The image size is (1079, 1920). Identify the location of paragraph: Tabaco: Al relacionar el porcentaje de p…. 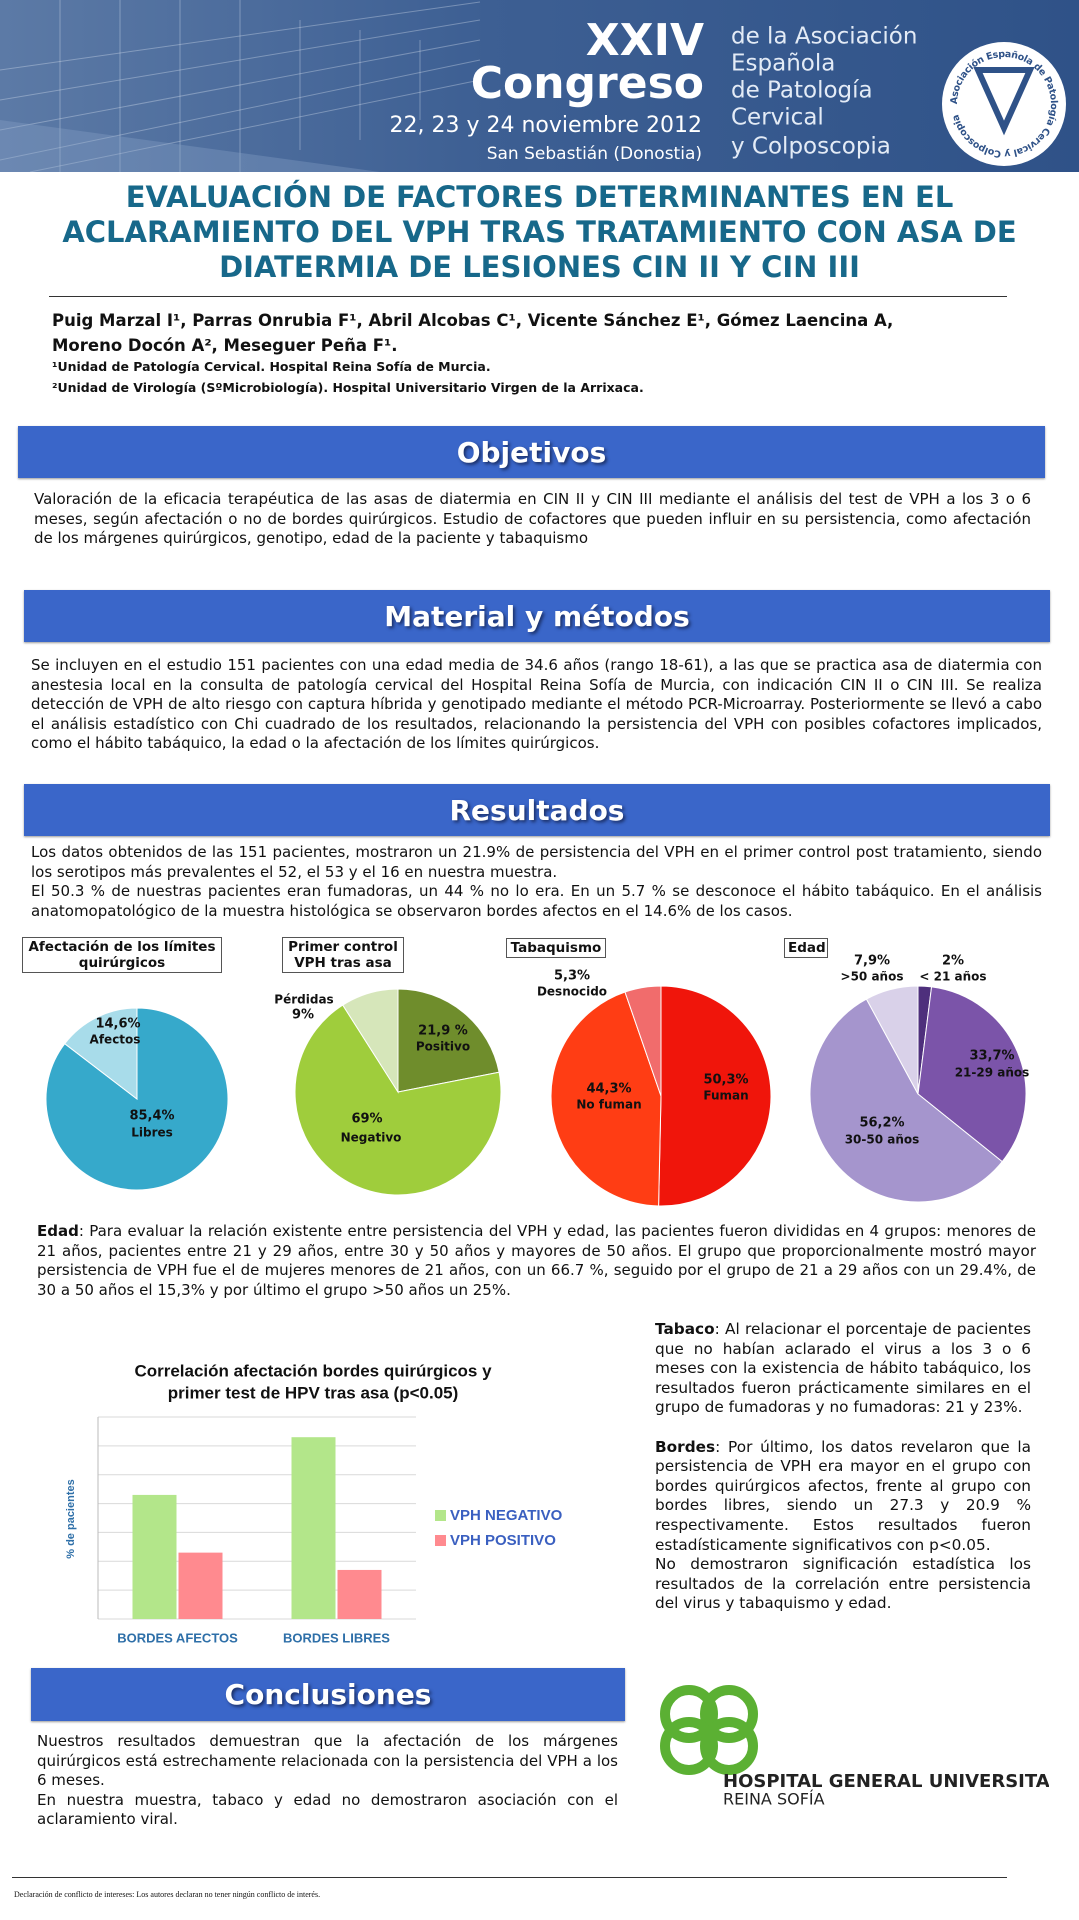
(843, 1369).